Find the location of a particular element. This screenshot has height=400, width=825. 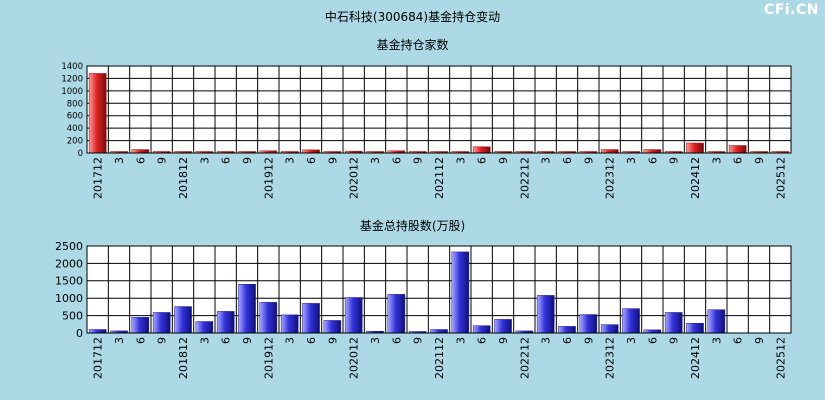

chart2-x-tick-label: 202112 is located at coordinates (439, 358).